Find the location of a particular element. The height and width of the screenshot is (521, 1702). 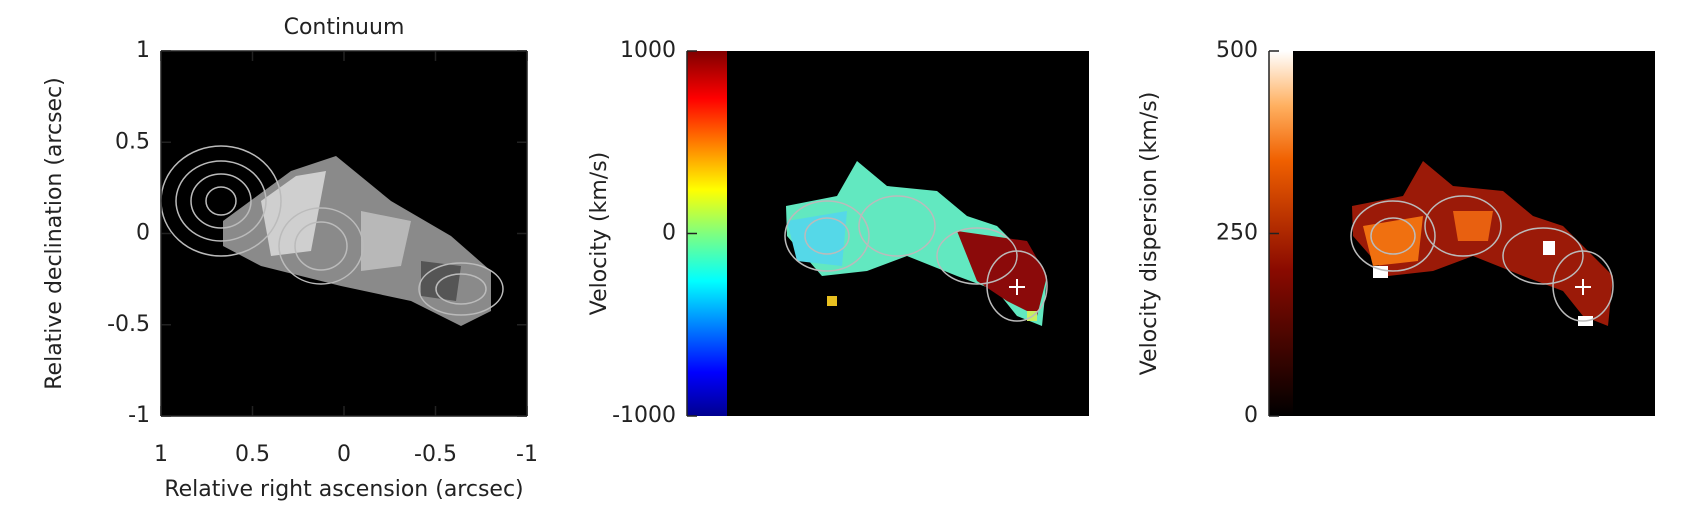

y-tick-label: 1 is located at coordinates (143, 50).